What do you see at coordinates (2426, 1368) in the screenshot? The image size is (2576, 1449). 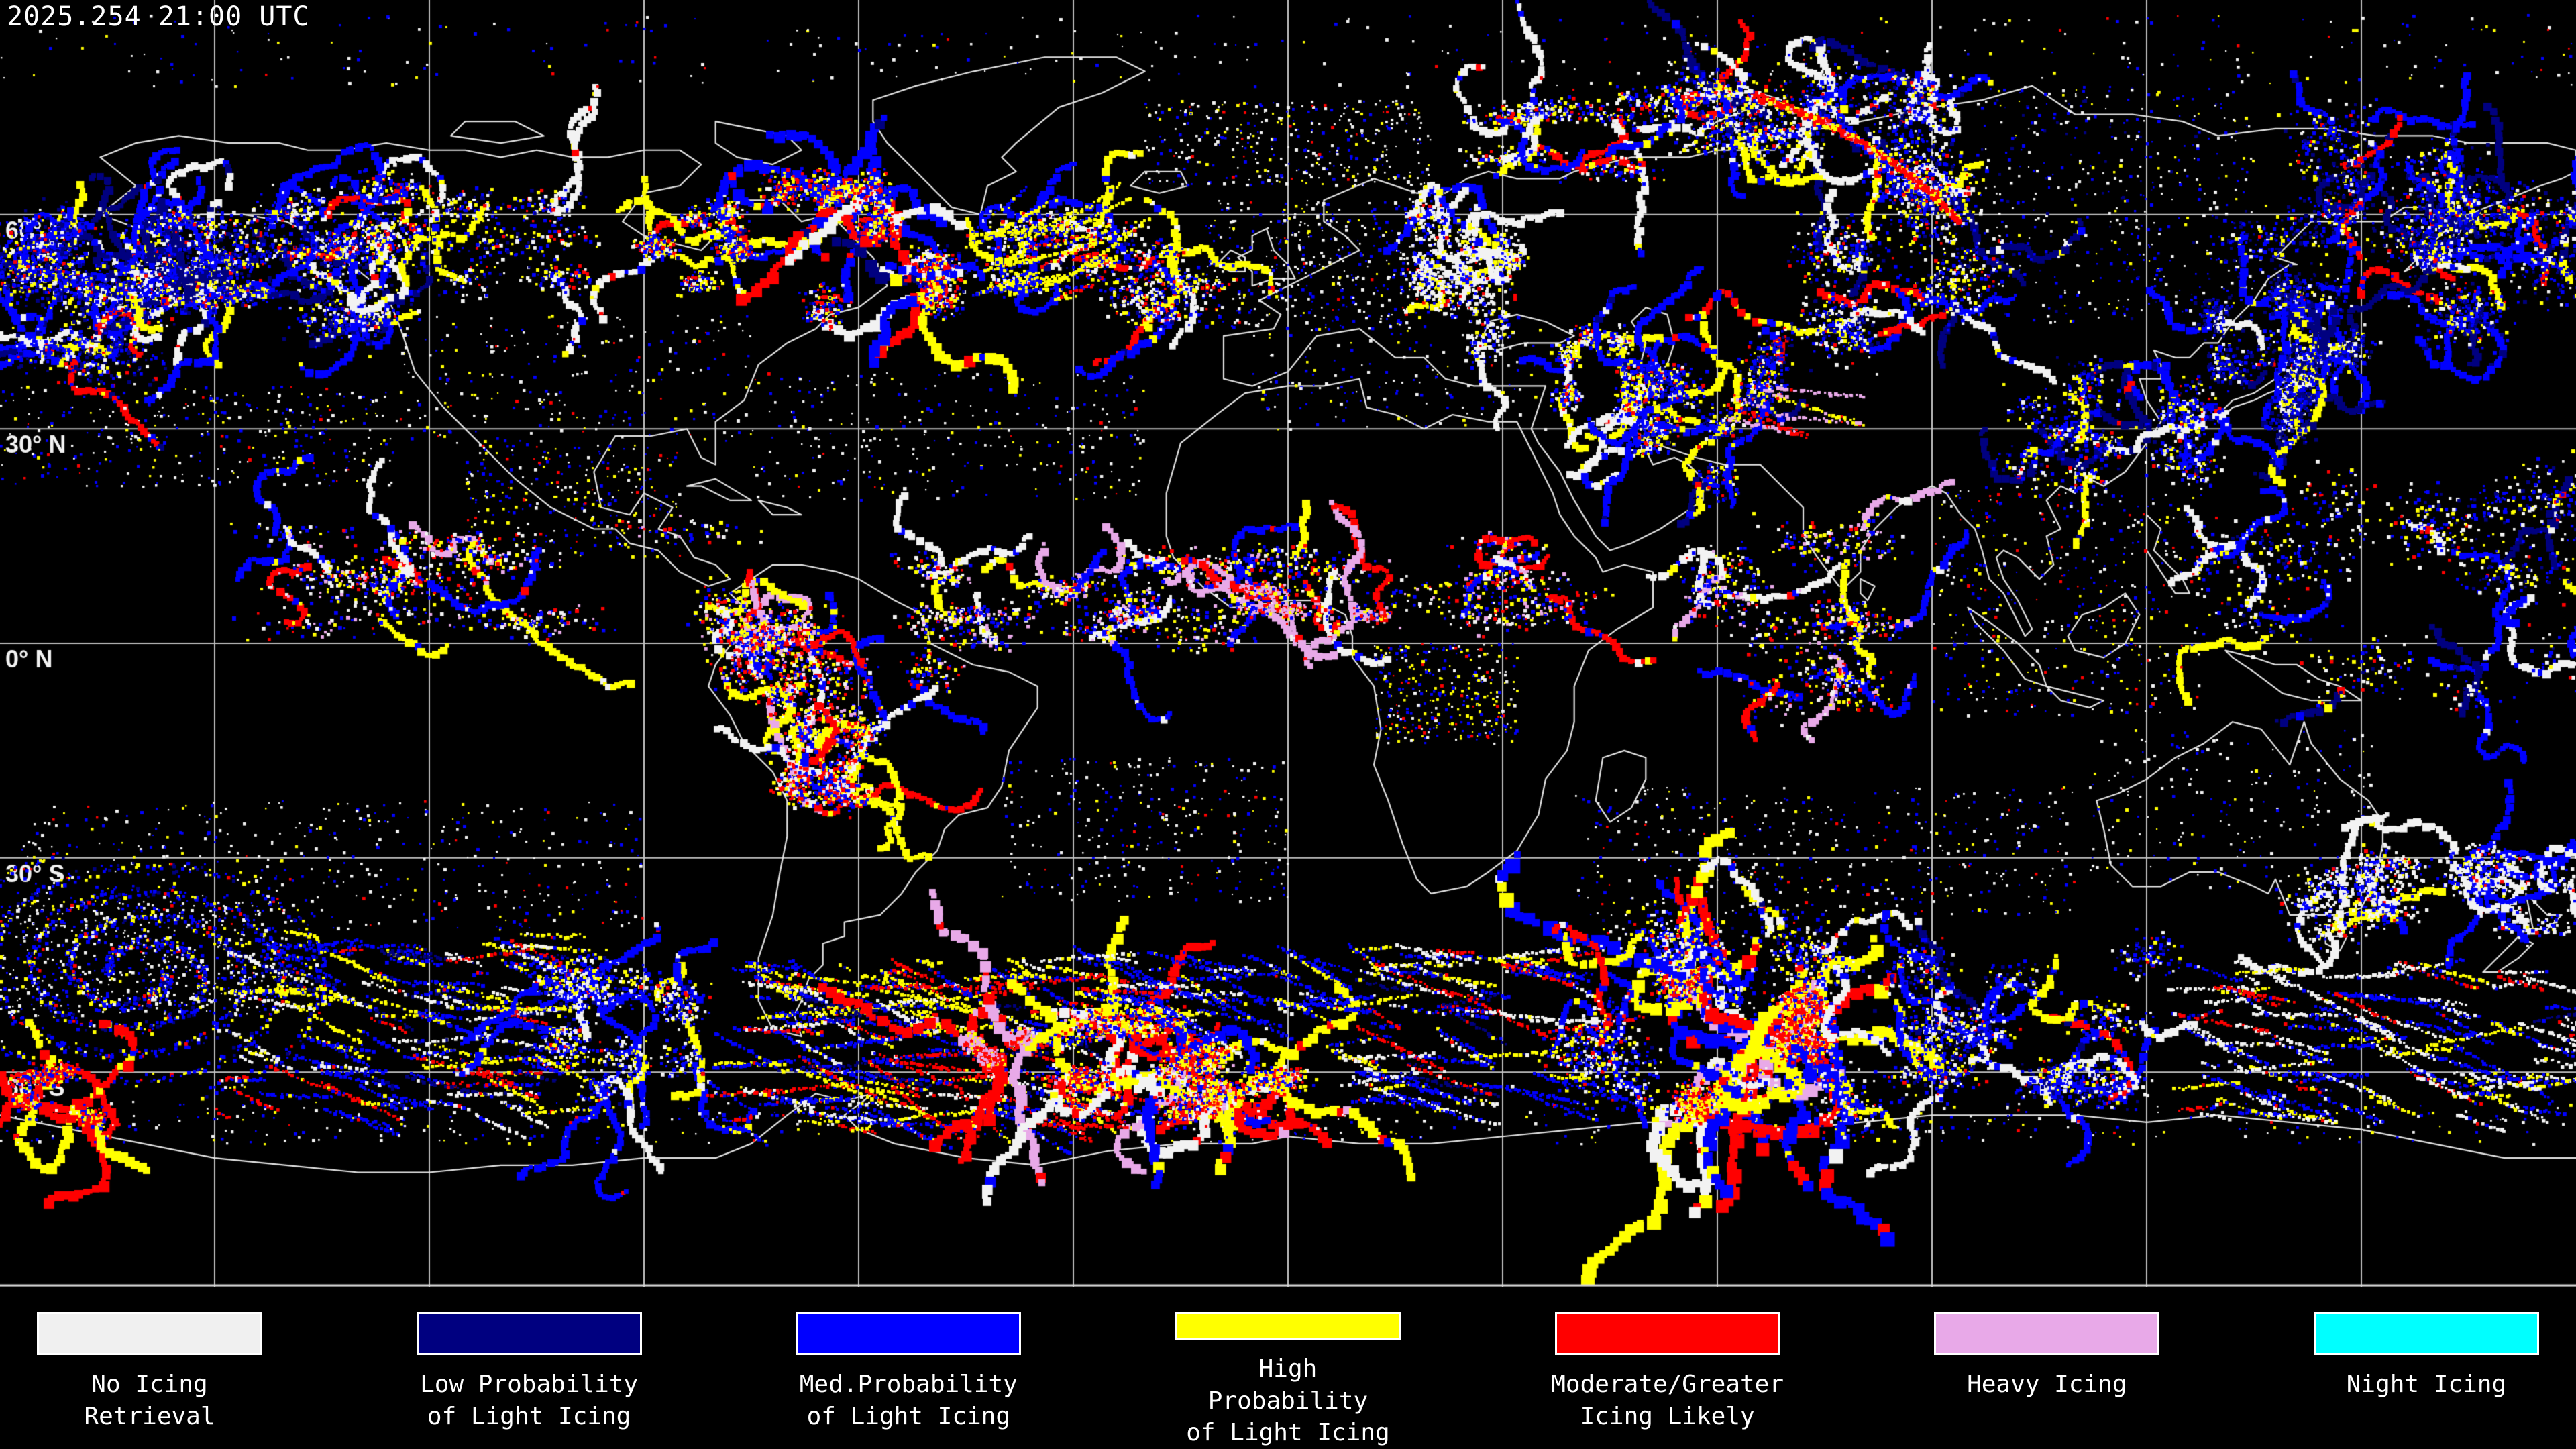 I see `legend-item-night-icing: Night Icing` at bounding box center [2426, 1368].